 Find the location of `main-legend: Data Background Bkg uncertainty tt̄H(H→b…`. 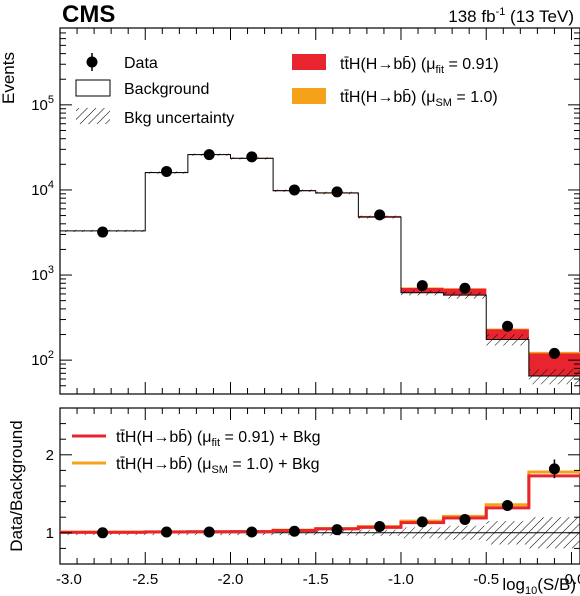

main-legend: Data Background Bkg uncertainty tt̄H(H→b… is located at coordinates (287, 90).